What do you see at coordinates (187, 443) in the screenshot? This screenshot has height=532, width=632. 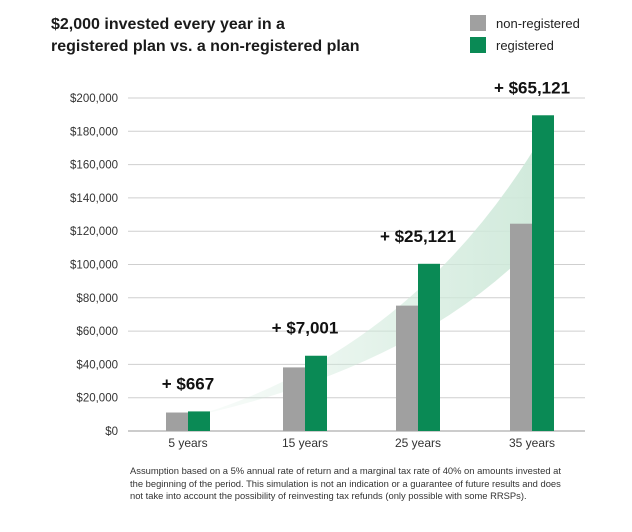 I see `x-tick-label: 5 years` at bounding box center [187, 443].